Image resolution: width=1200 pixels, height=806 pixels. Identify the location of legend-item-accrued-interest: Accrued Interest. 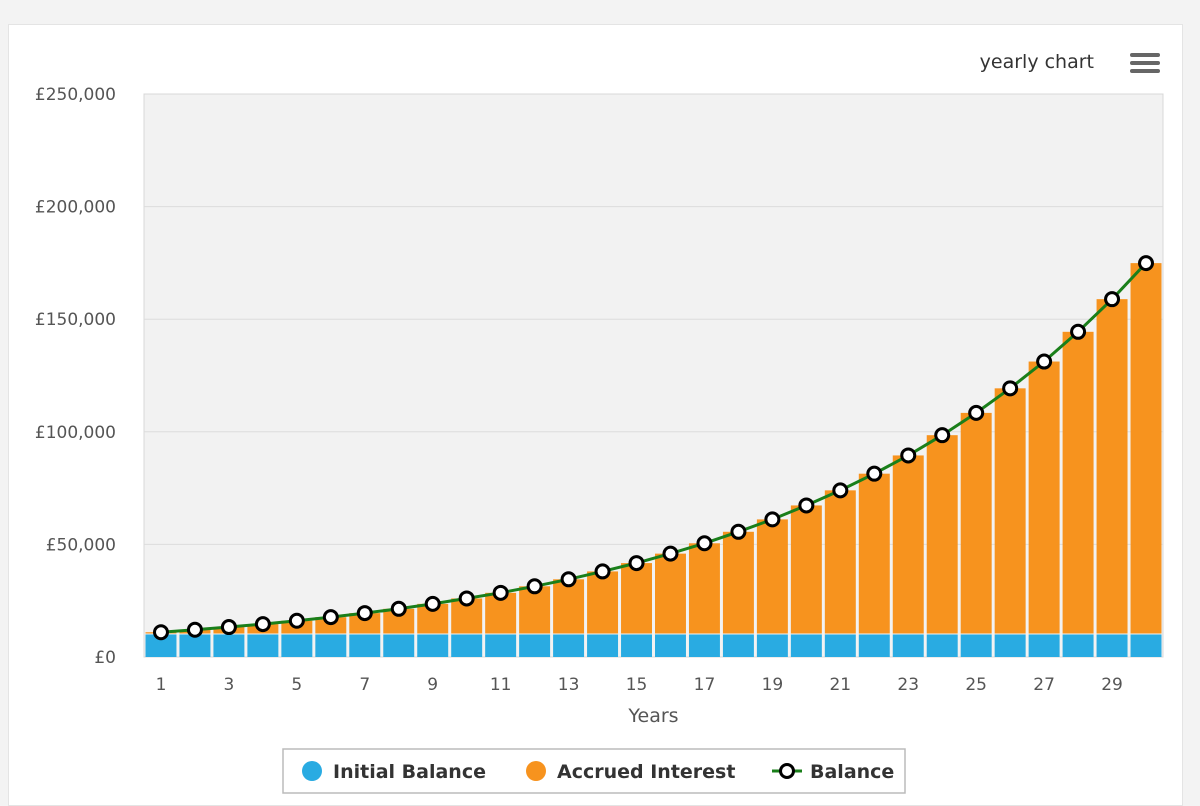
(630, 772).